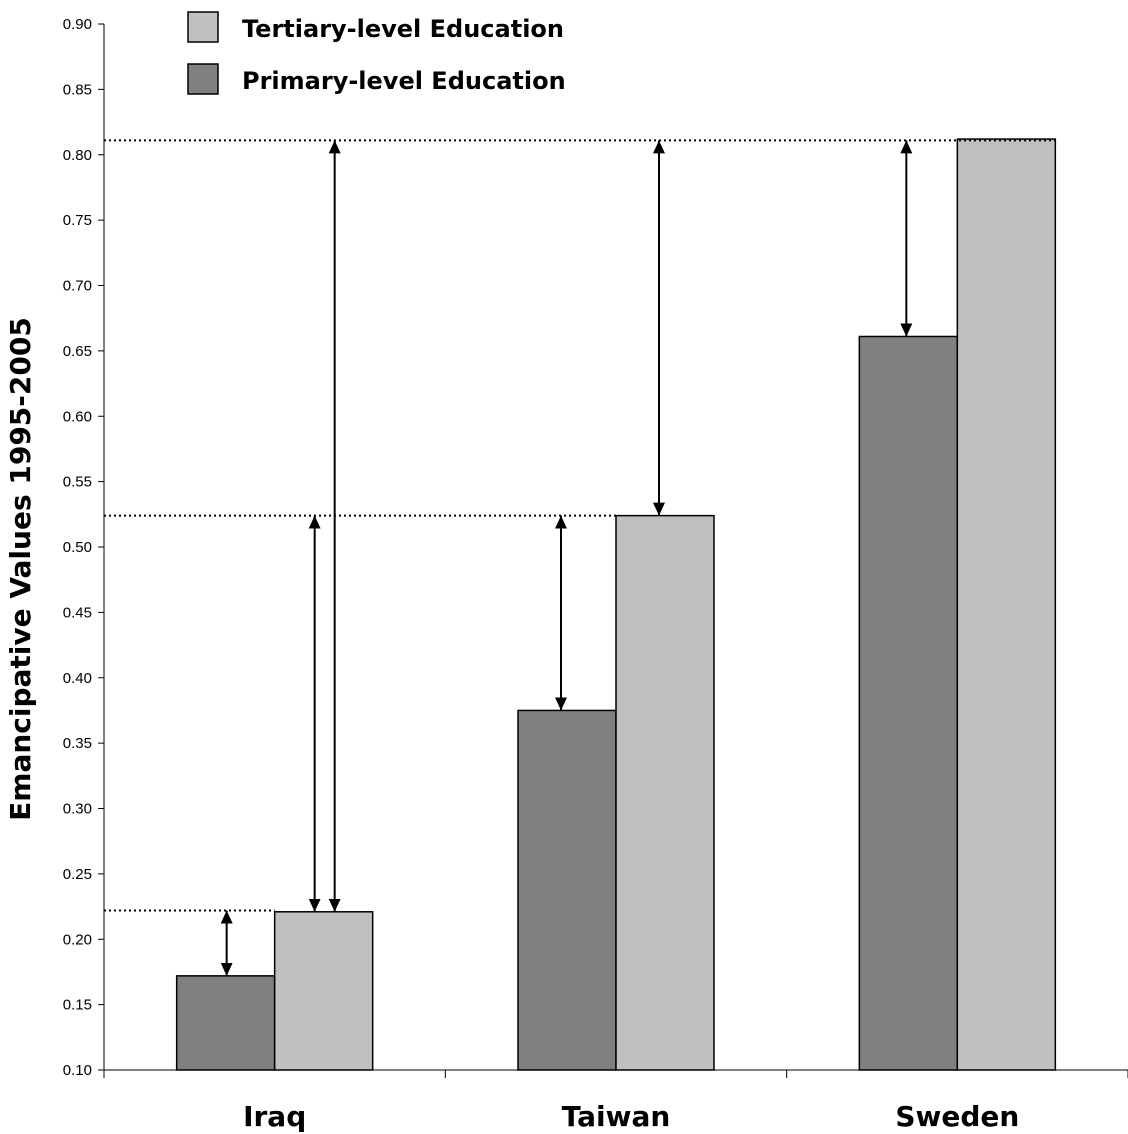 This screenshot has height=1134, width=1128. What do you see at coordinates (77, 351) in the screenshot?
I see `y-tick-label: 0.65` at bounding box center [77, 351].